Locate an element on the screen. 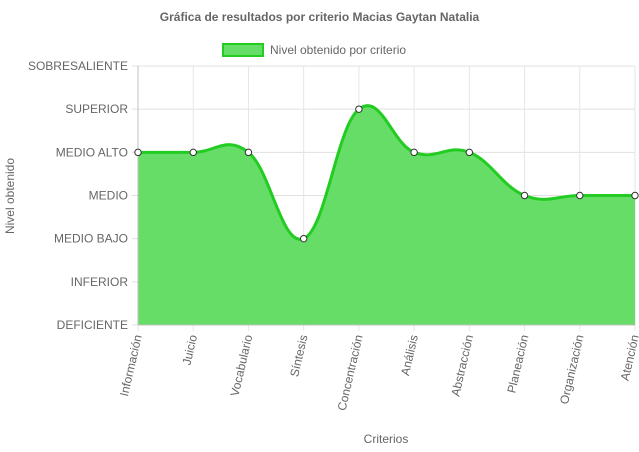 The width and height of the screenshot is (639, 452). y-tick-label: INFERIOR is located at coordinates (100, 282).